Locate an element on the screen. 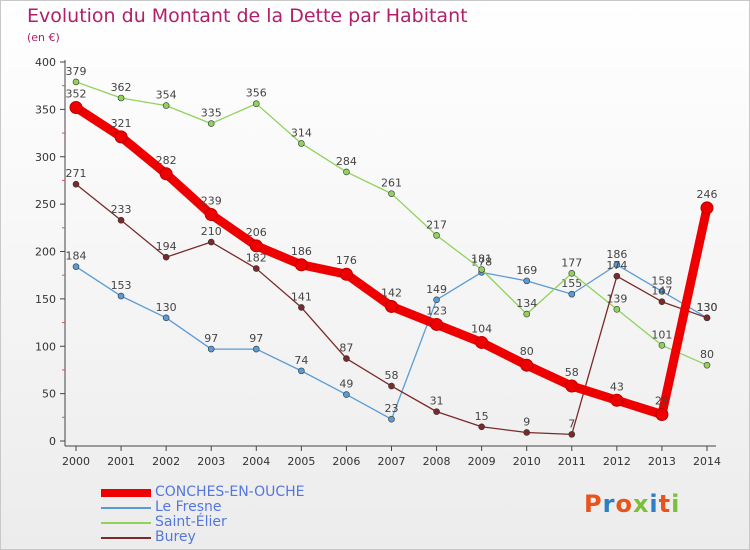 This screenshot has width=750, height=550. y-tick-label: 300 is located at coordinates (45, 157).